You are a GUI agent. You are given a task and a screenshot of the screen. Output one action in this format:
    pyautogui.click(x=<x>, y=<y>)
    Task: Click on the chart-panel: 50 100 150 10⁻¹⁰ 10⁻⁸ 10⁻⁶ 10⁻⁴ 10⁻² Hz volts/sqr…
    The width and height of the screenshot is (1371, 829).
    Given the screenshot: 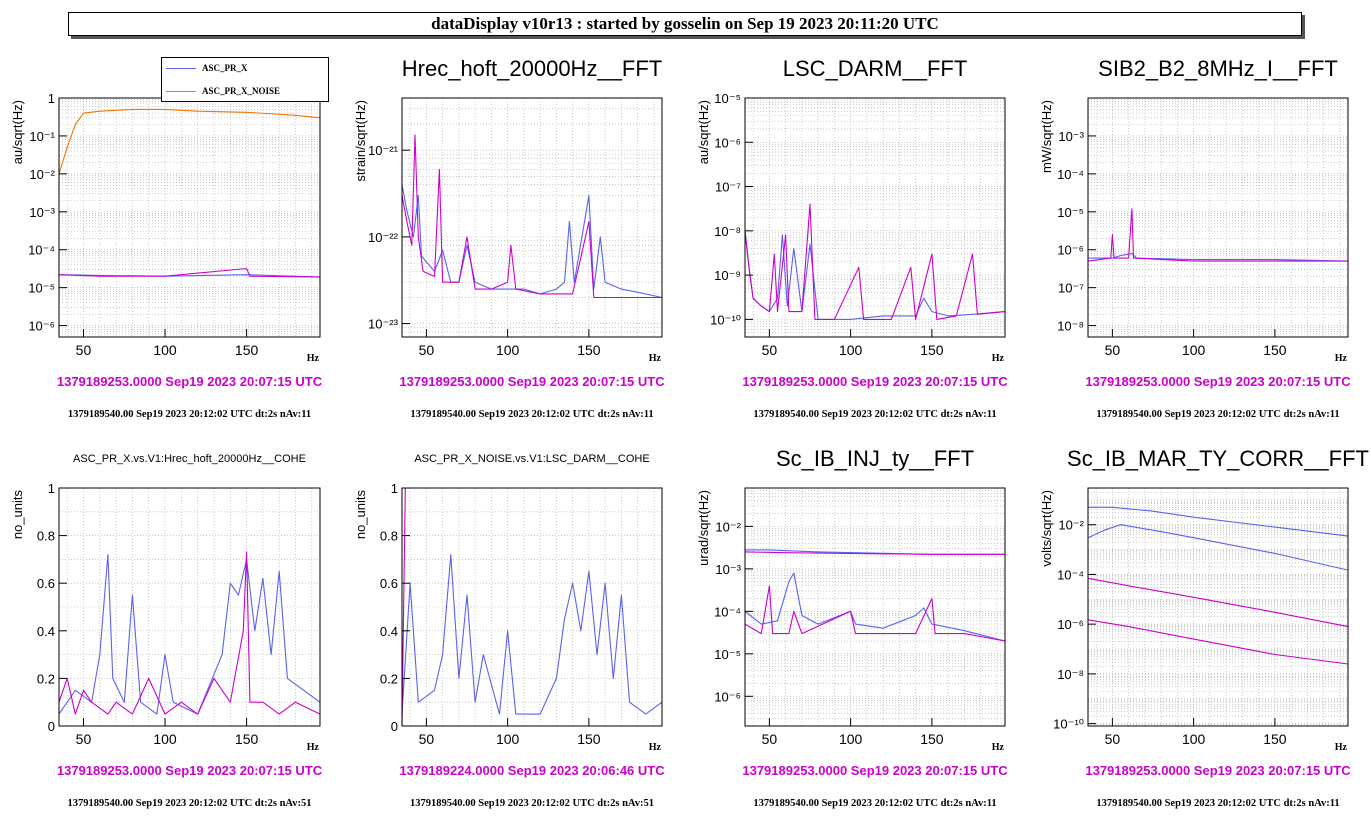 What is the action you would take?
    pyautogui.click(x=1194, y=620)
    